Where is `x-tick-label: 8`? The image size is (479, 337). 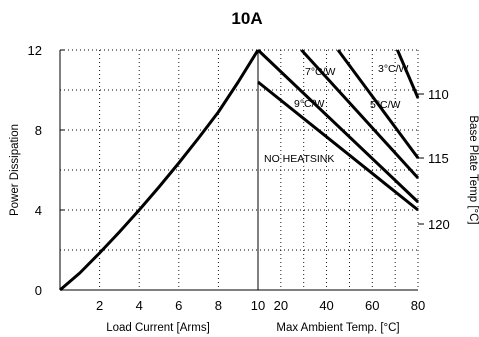
x-tick-label: 8 is located at coordinates (218, 305).